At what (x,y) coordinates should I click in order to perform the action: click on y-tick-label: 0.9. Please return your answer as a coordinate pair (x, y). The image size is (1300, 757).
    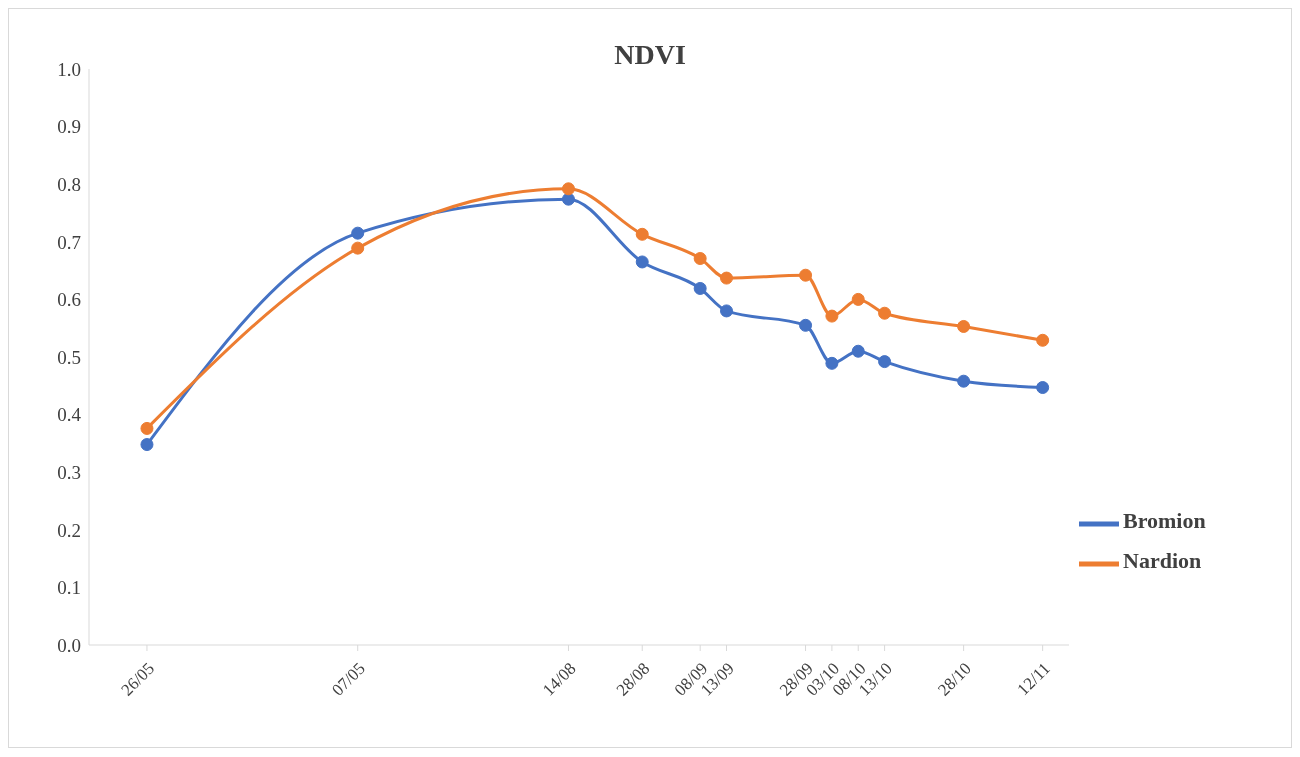
    Looking at the image, I should click on (69, 127).